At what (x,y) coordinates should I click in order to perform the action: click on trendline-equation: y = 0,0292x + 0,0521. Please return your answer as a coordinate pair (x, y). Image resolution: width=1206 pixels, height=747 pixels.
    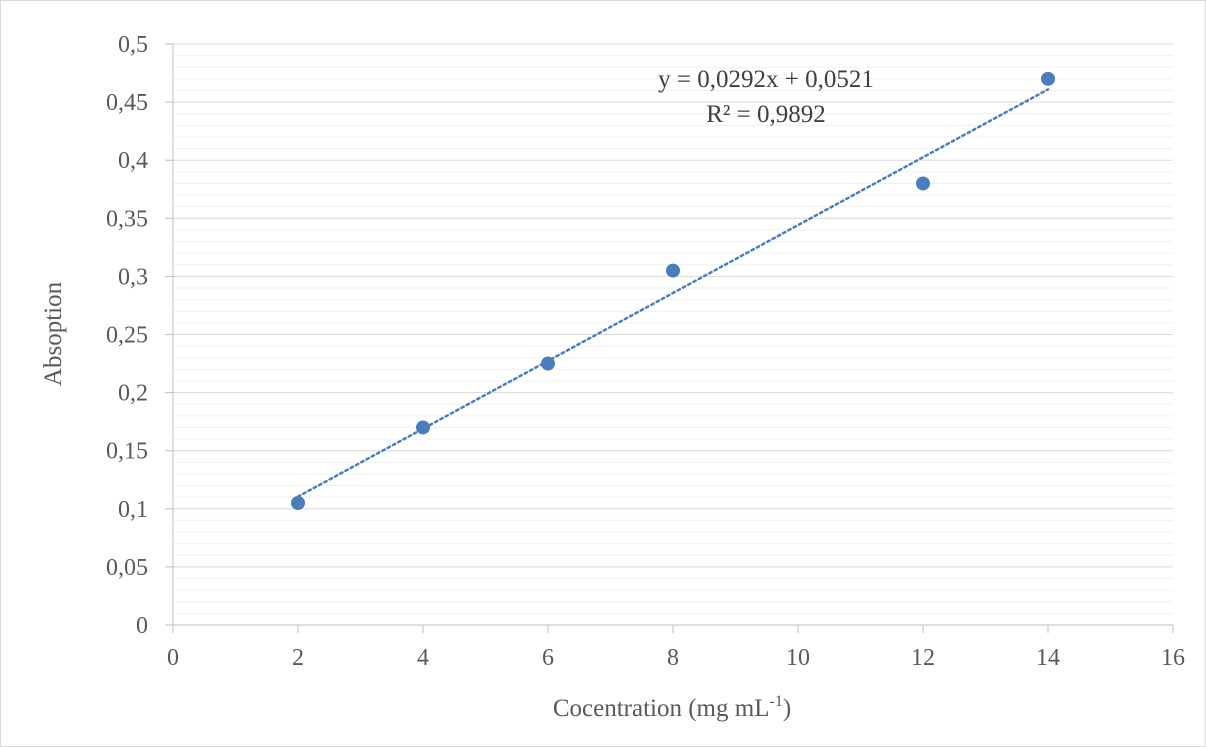
    Looking at the image, I should click on (766, 79).